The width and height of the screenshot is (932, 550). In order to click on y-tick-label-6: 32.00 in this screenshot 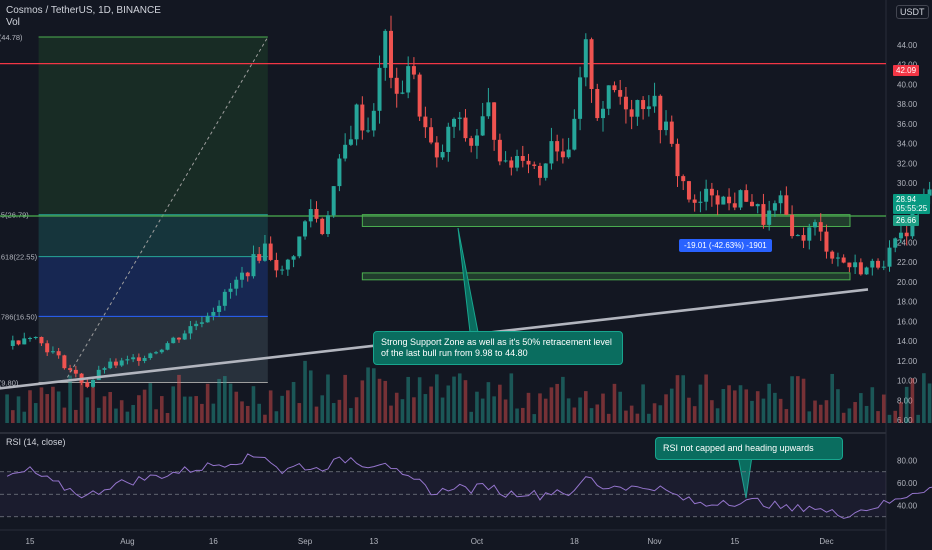, I will do `click(907, 163)`.